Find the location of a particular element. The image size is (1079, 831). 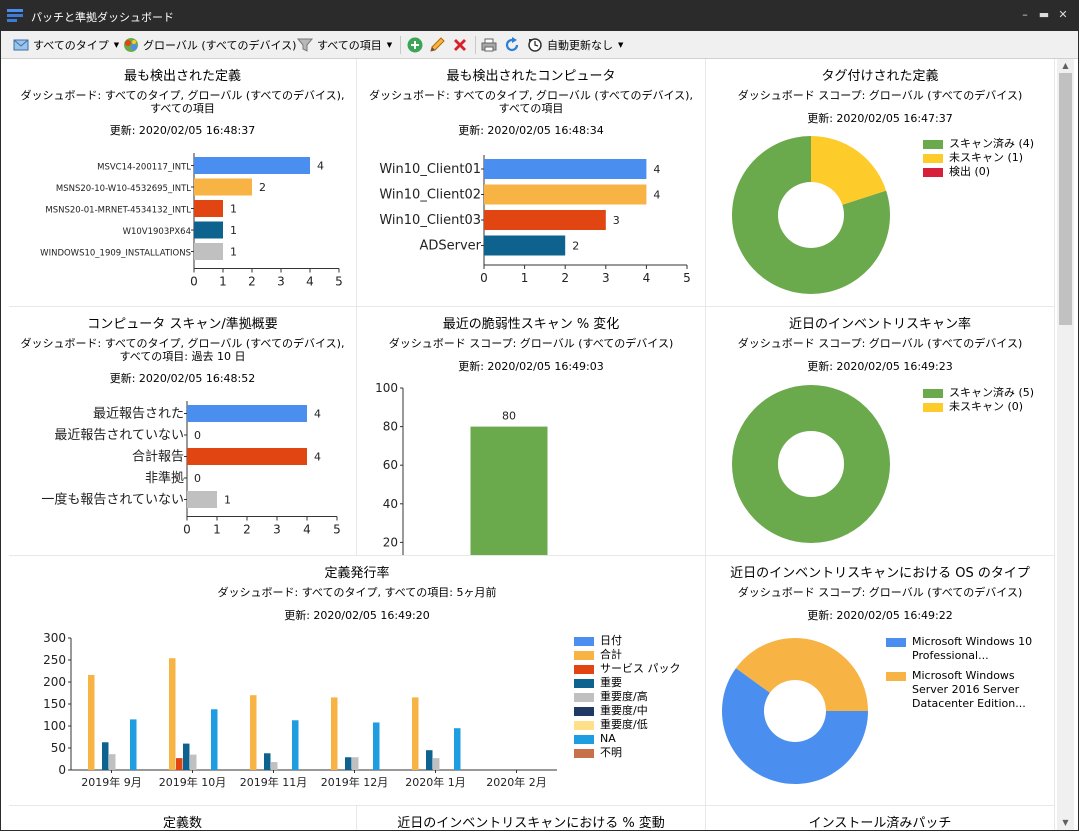

legend-item: スキャン済み (5) is located at coordinates (978, 393).